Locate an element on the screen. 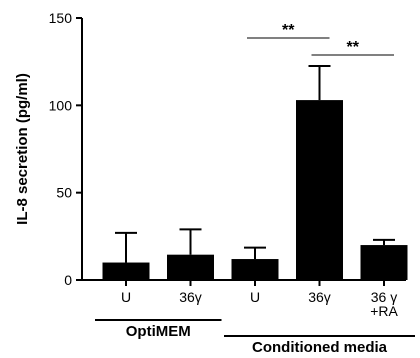 This screenshot has height=358, width=420. y-axis-label: IL-8 secretion (pg/ml) is located at coordinates (22, 149).